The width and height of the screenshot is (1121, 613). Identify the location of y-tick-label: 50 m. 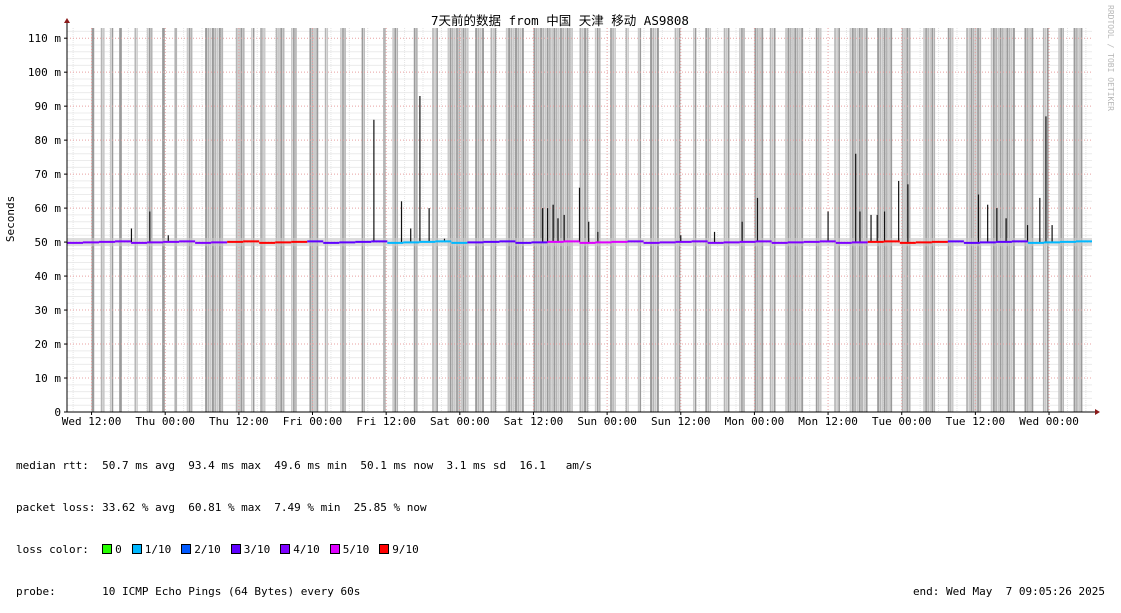
(48, 242).